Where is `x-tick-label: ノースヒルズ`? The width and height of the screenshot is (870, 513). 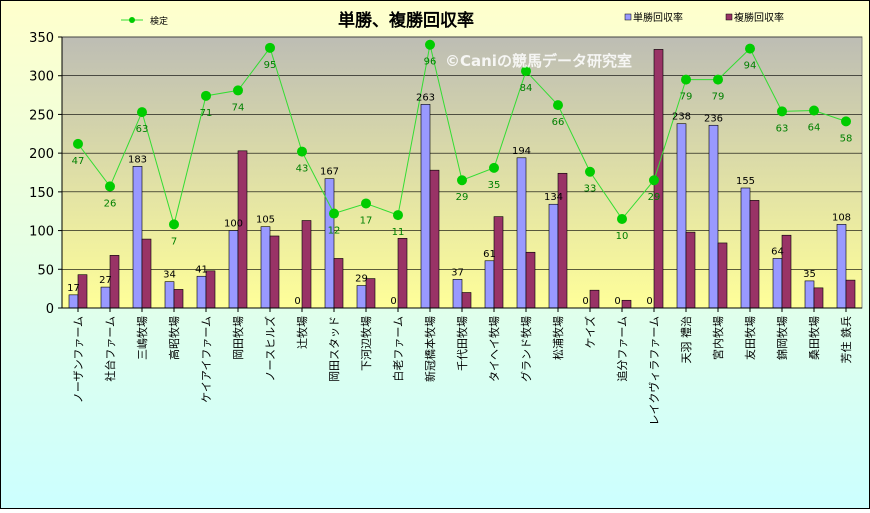
x-tick-label: ノースヒルズ is located at coordinates (270, 348).